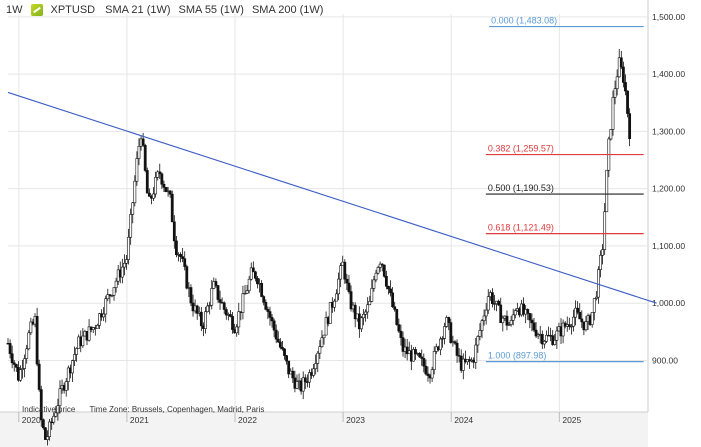 This screenshot has height=447, width=701. Describe the element at coordinates (668, 74) in the screenshot. I see `y-tick-label: 1,400.00` at that location.